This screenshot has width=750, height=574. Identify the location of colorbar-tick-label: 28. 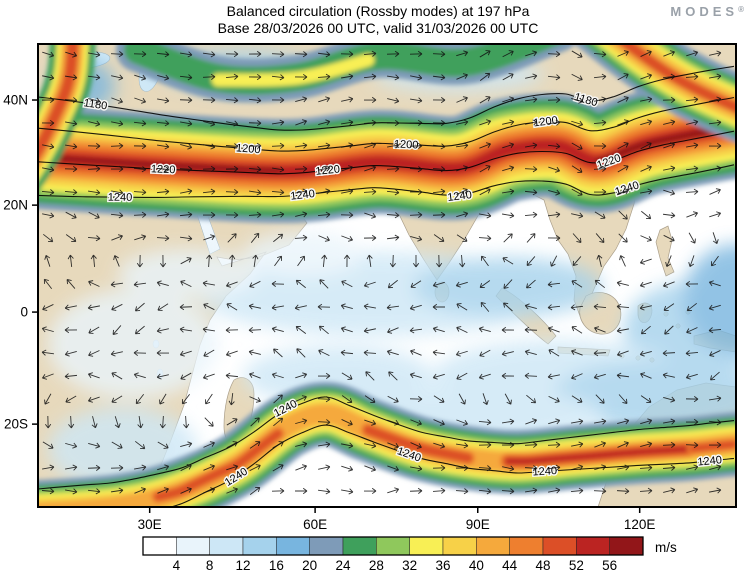
(376, 565).